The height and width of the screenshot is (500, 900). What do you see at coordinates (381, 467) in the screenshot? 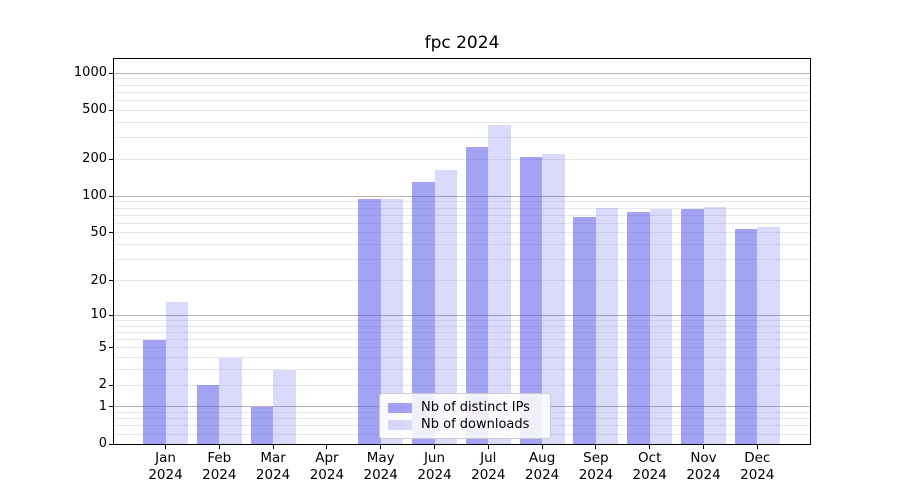
I see `x-tick-label: May 2024` at bounding box center [381, 467].